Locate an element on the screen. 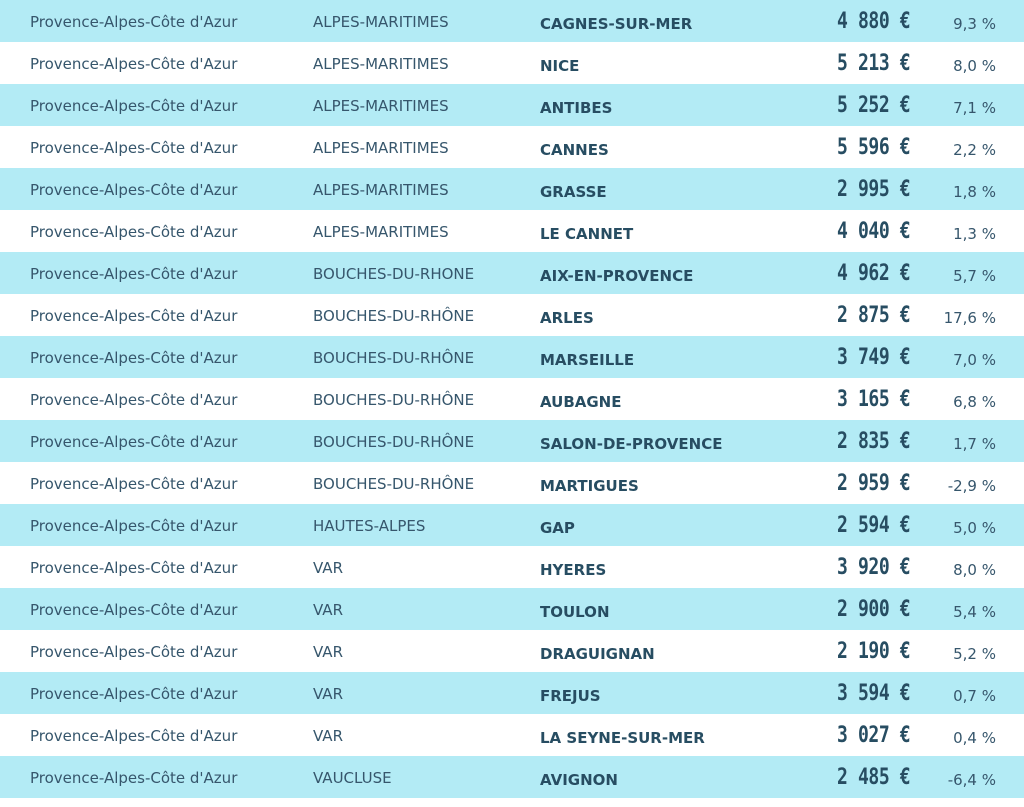 The width and height of the screenshot is (1024, 807). city-cell: CANNES is located at coordinates (574, 150).